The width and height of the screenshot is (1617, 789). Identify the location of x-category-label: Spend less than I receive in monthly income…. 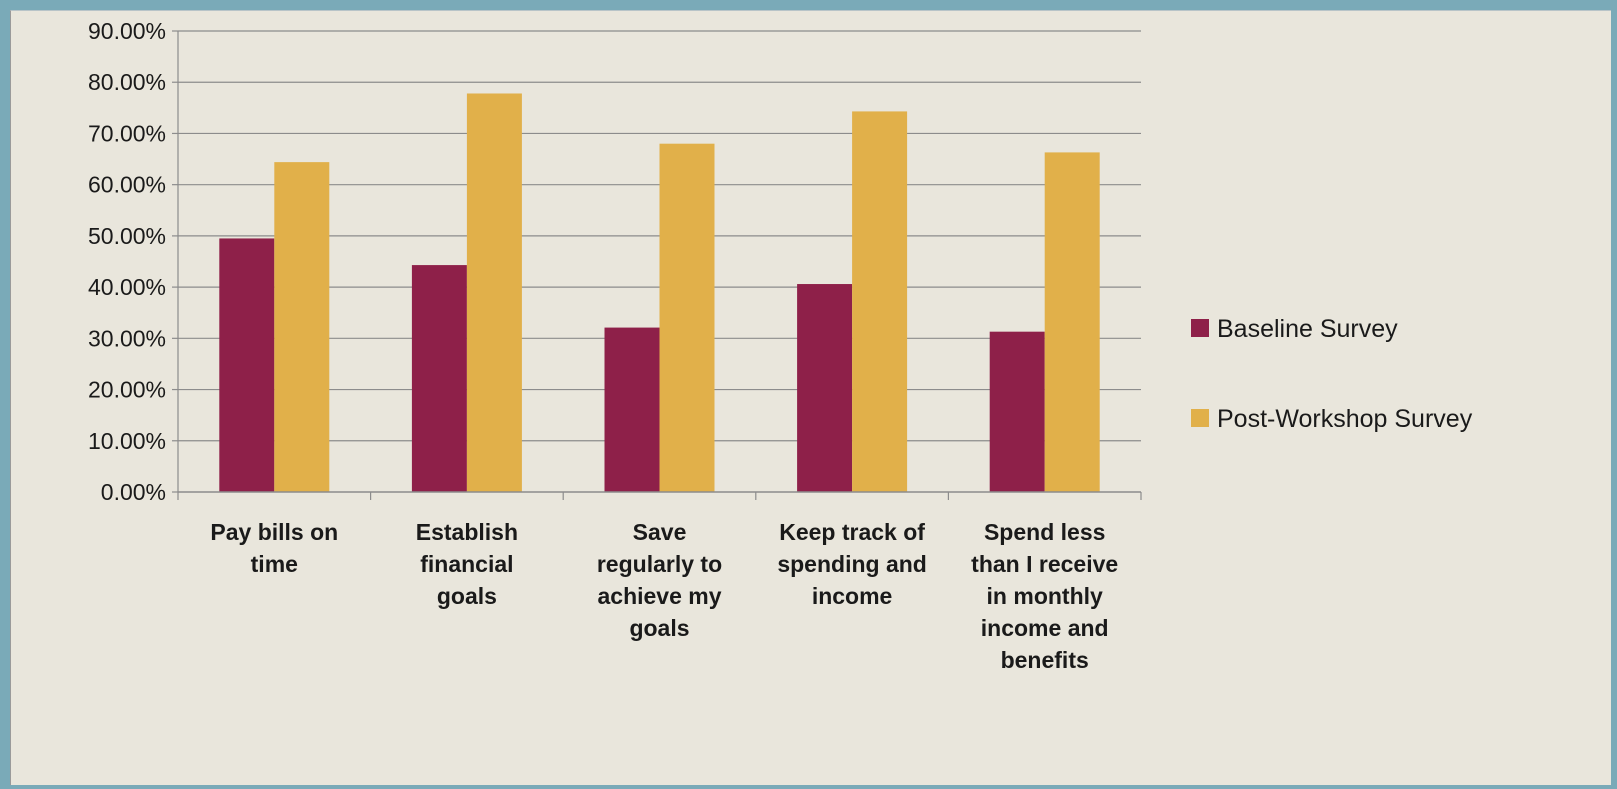
(1044, 596).